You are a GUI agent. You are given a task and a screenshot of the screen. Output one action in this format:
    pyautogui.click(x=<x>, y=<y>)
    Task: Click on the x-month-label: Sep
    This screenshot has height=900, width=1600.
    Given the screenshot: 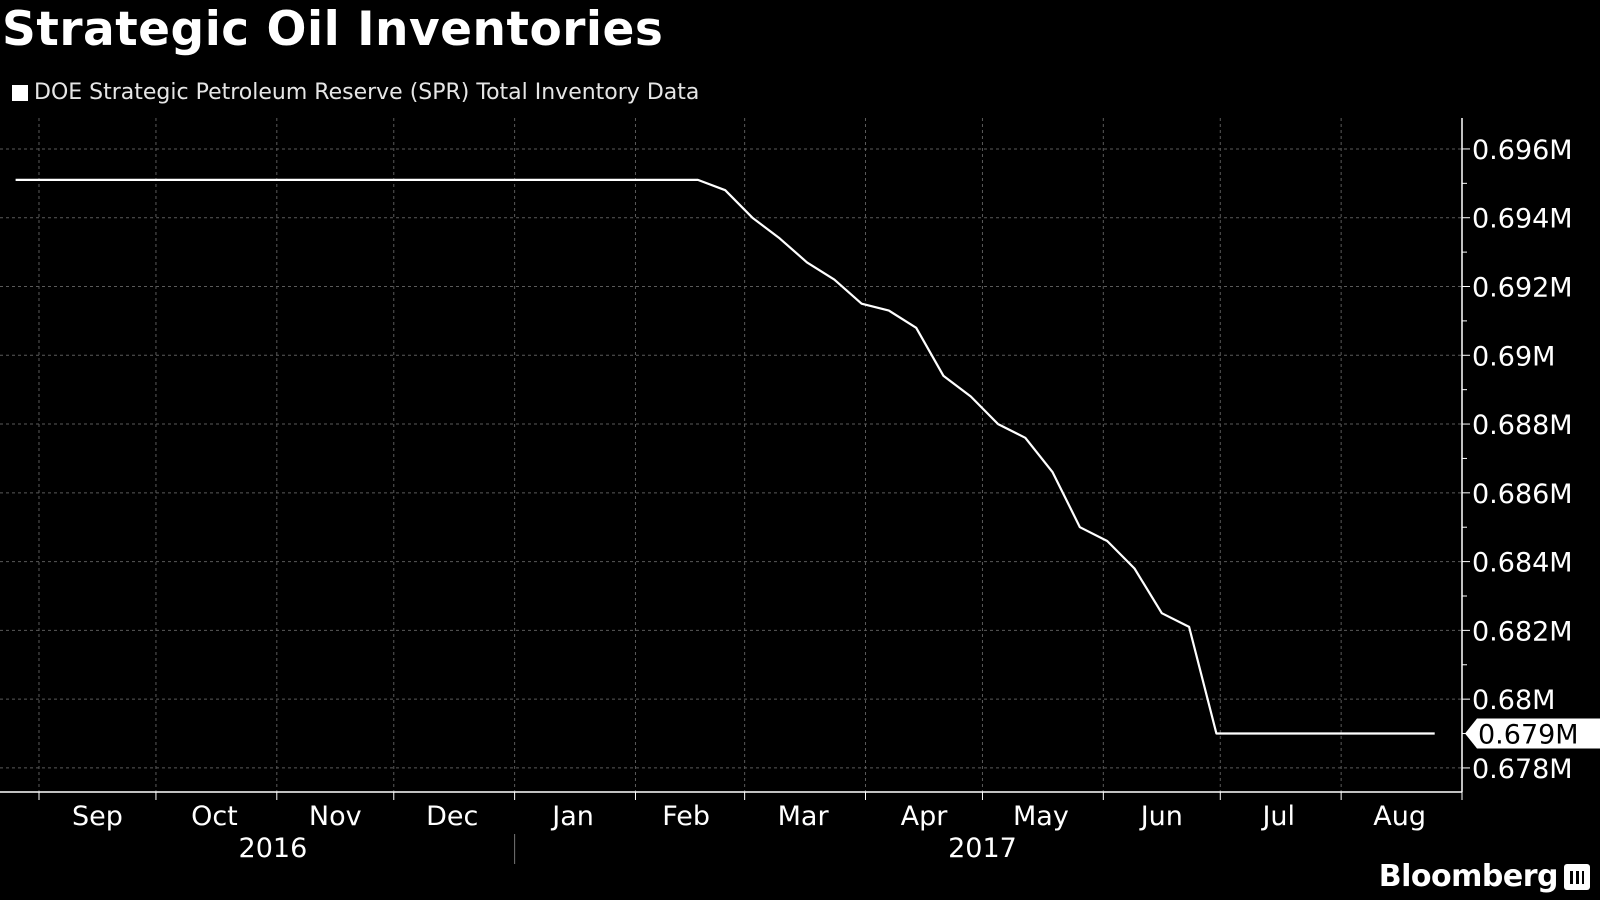 What is the action you would take?
    pyautogui.click(x=97, y=816)
    